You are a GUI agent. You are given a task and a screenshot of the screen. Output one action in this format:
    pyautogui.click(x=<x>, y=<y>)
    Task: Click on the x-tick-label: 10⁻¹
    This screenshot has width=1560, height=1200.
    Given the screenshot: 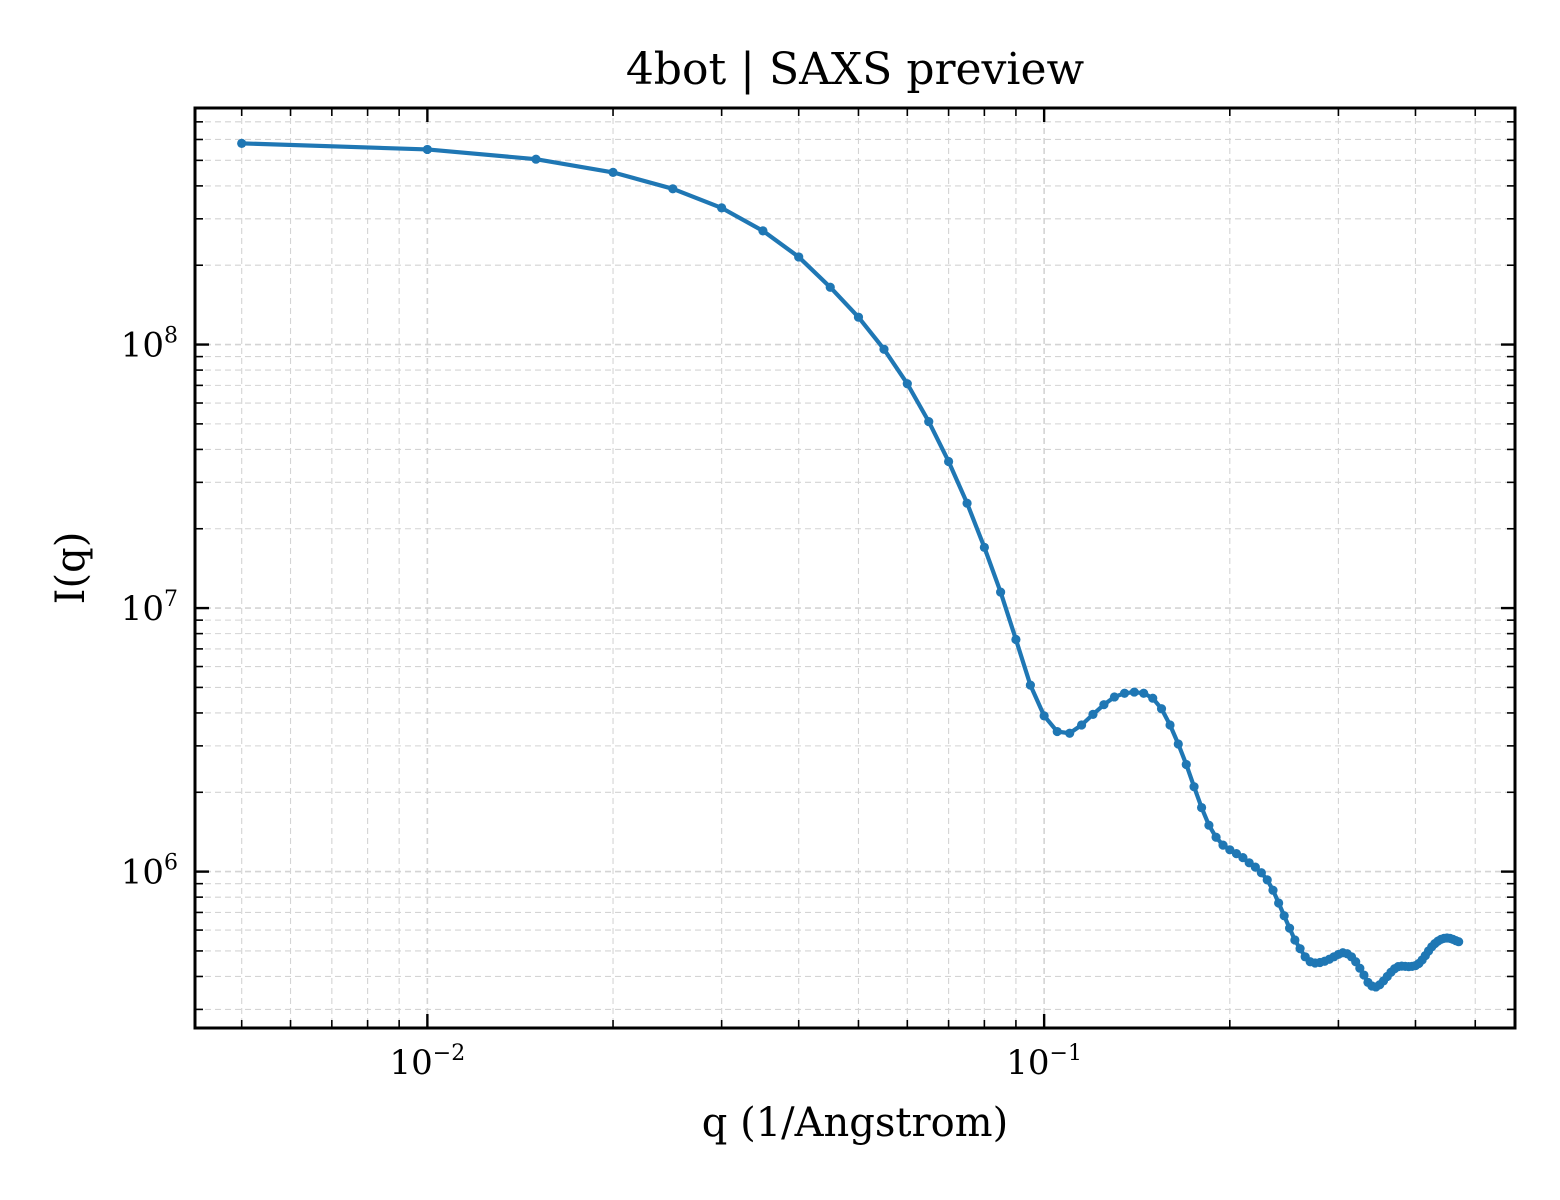 What is the action you would take?
    pyautogui.click(x=1044, y=1062)
    